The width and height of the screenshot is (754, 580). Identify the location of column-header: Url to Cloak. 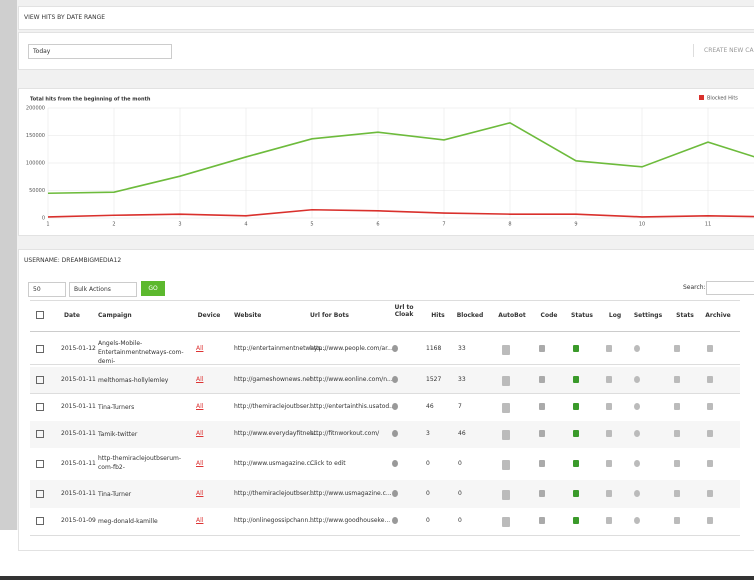
(404, 311).